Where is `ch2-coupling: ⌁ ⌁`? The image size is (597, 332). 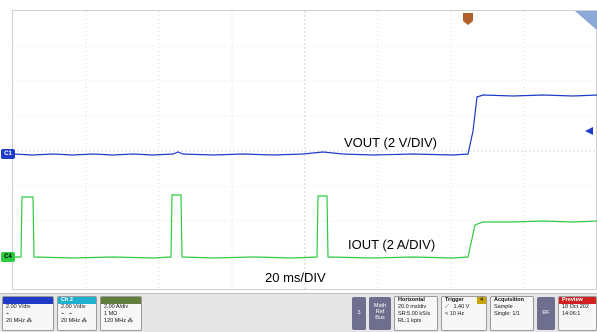 ch2-coupling: ⌁ ⌁ is located at coordinates (67, 314).